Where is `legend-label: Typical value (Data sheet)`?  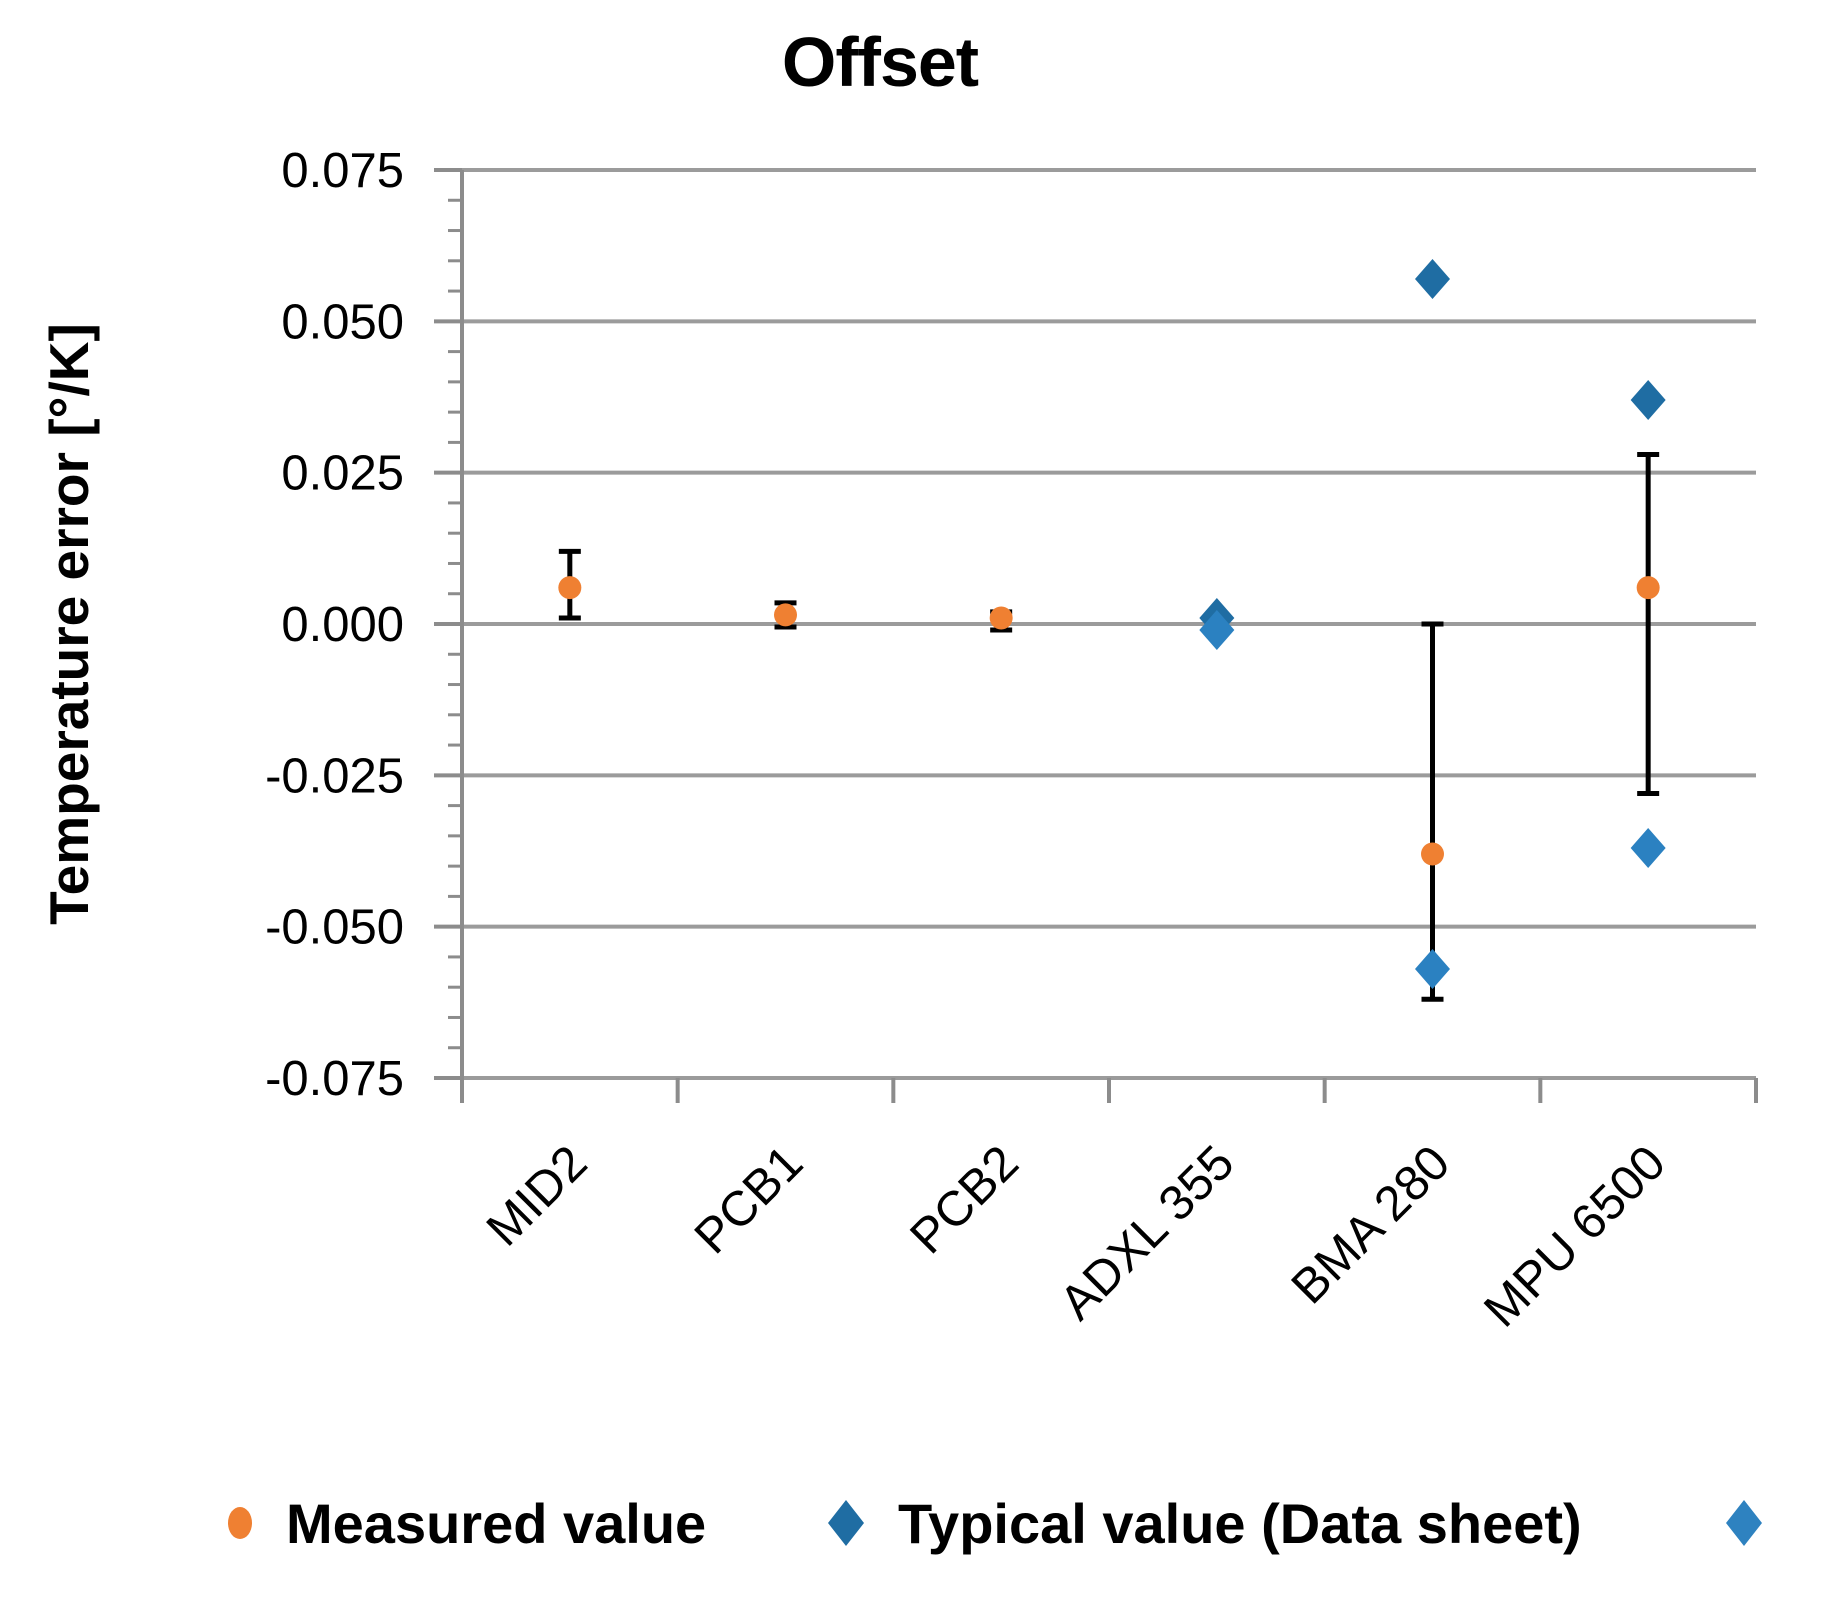
legend-label: Typical value (Data sheet) is located at coordinates (1240, 1523).